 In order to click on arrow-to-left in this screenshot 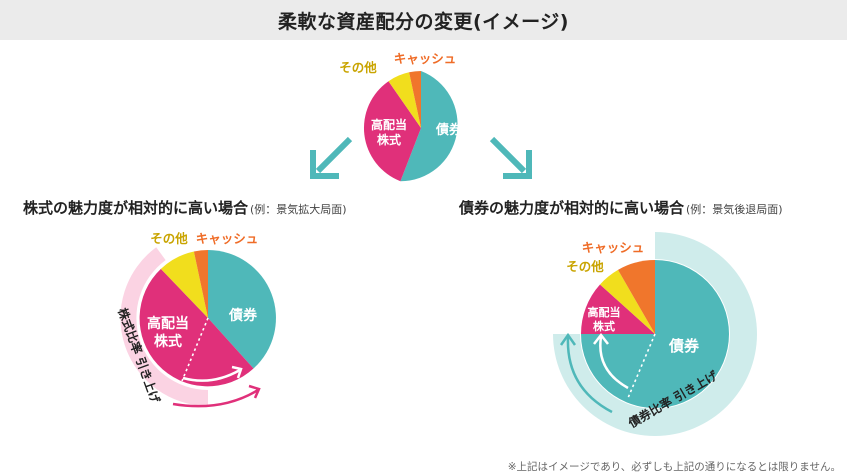, I will do `click(331, 157)`.